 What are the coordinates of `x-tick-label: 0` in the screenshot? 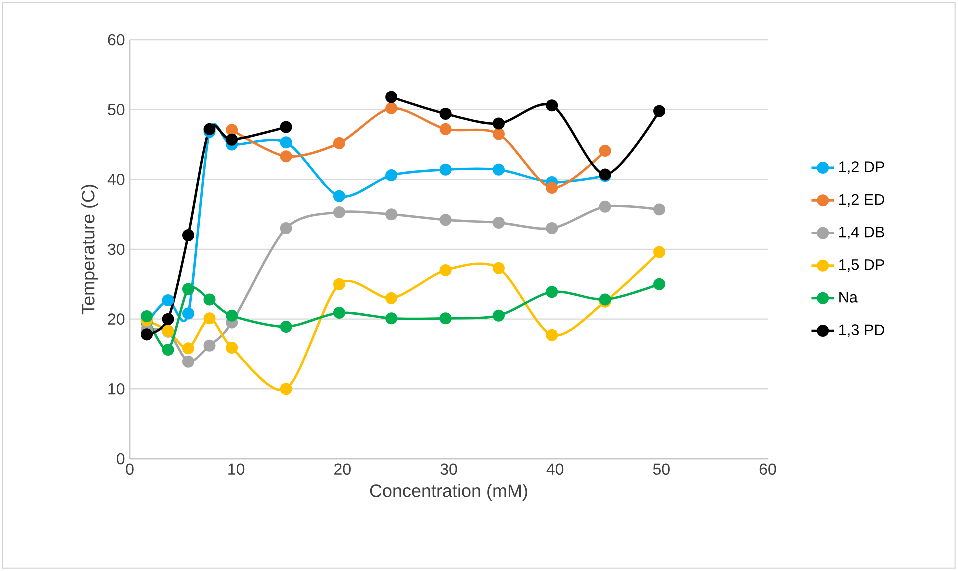 It's located at (130, 470).